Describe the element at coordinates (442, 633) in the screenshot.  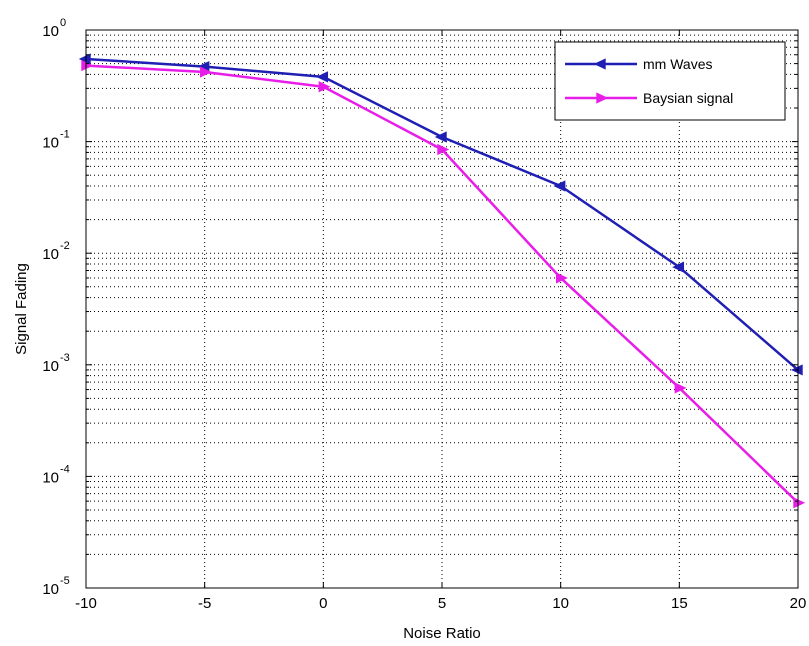
I see `x-axis-title: Noise Ratio` at that location.